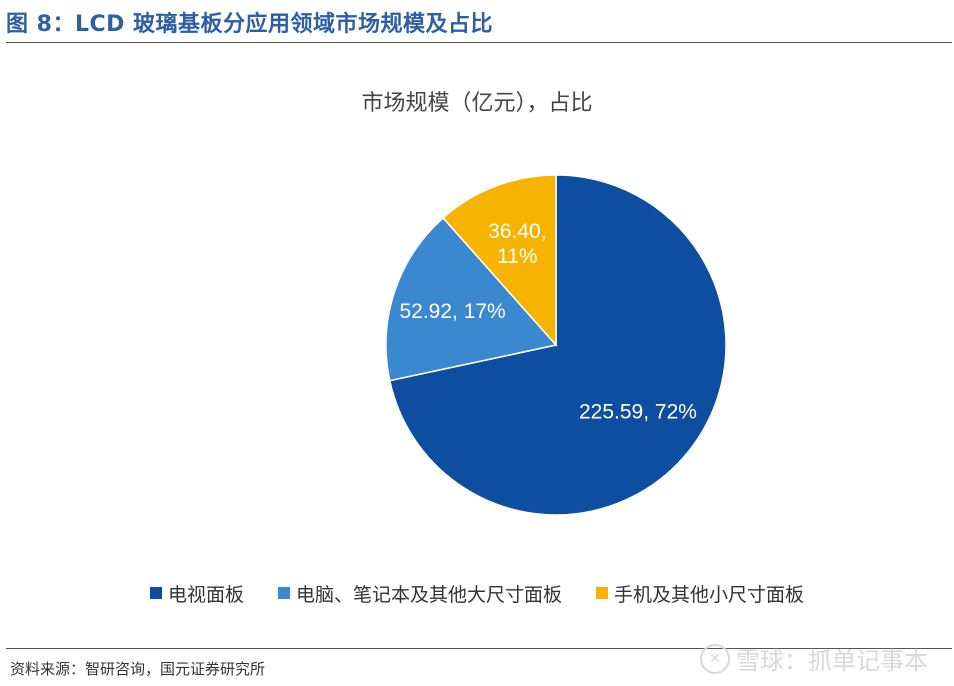 The width and height of the screenshot is (954, 686). Describe the element at coordinates (138, 669) in the screenshot. I see `source-note: 资料来源：智研咨询，国元证券研究所` at that location.